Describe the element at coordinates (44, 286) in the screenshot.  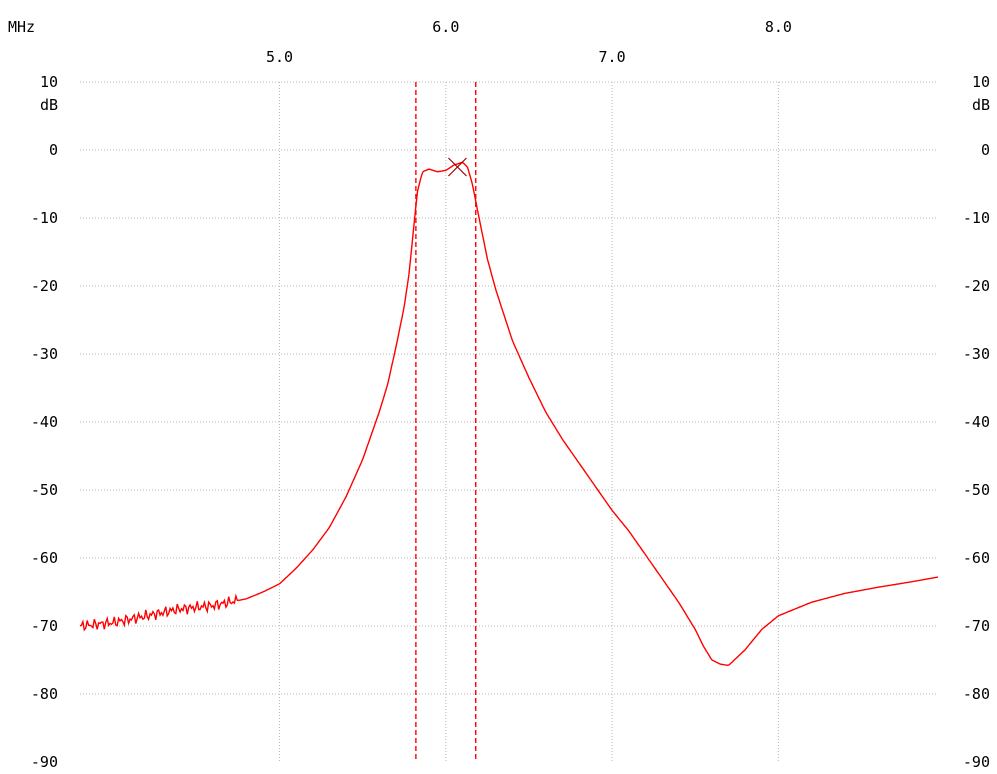
I see `y-tick-label-left: -20` at that location.